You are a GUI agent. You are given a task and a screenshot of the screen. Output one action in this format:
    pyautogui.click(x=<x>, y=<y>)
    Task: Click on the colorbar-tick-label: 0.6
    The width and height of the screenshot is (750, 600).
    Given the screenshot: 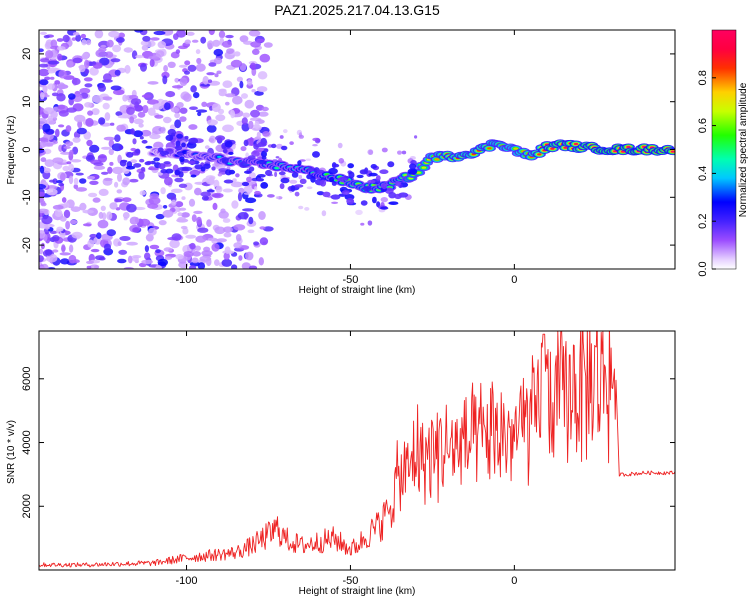 What is the action you would take?
    pyautogui.click(x=703, y=125)
    